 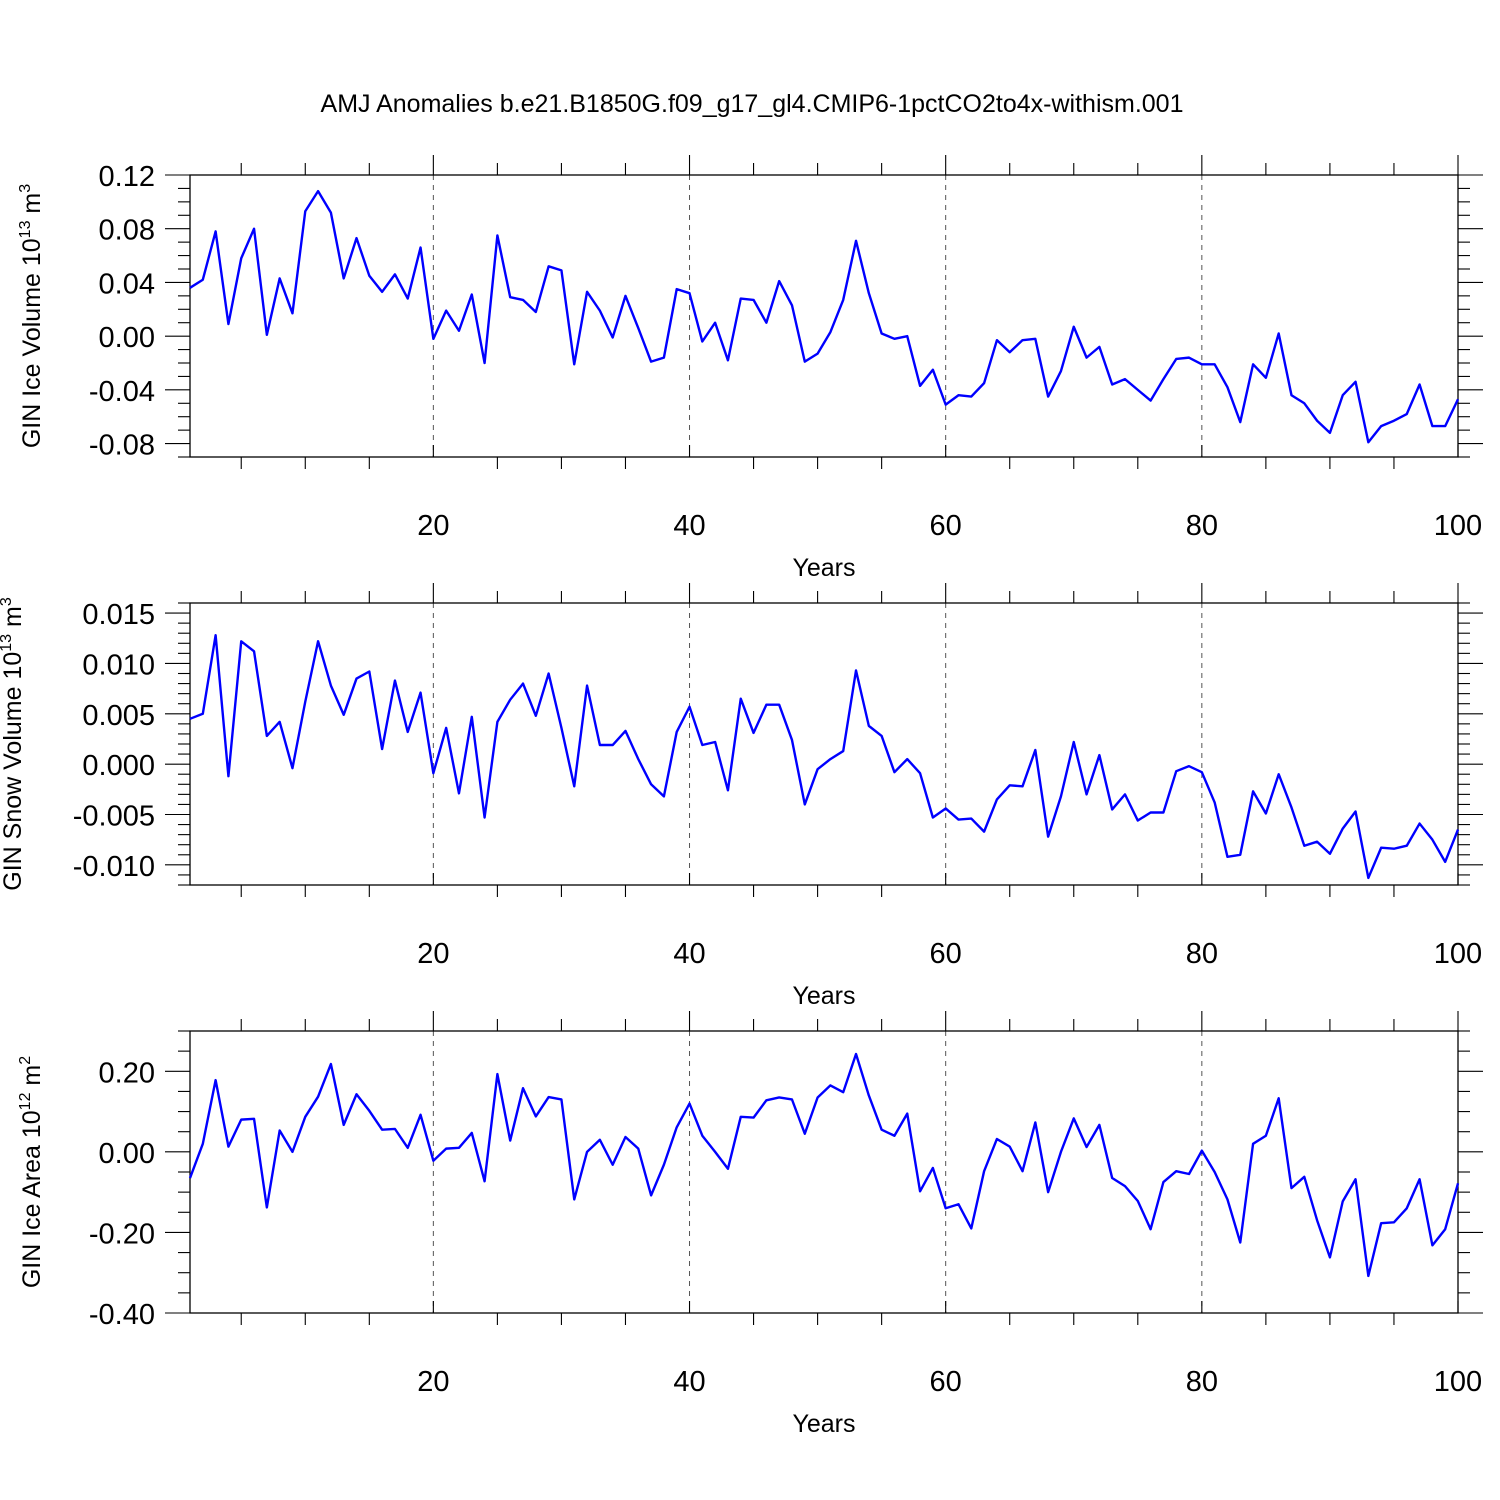 I want to click on y-tick-label: 0.000, so click(x=118, y=766).